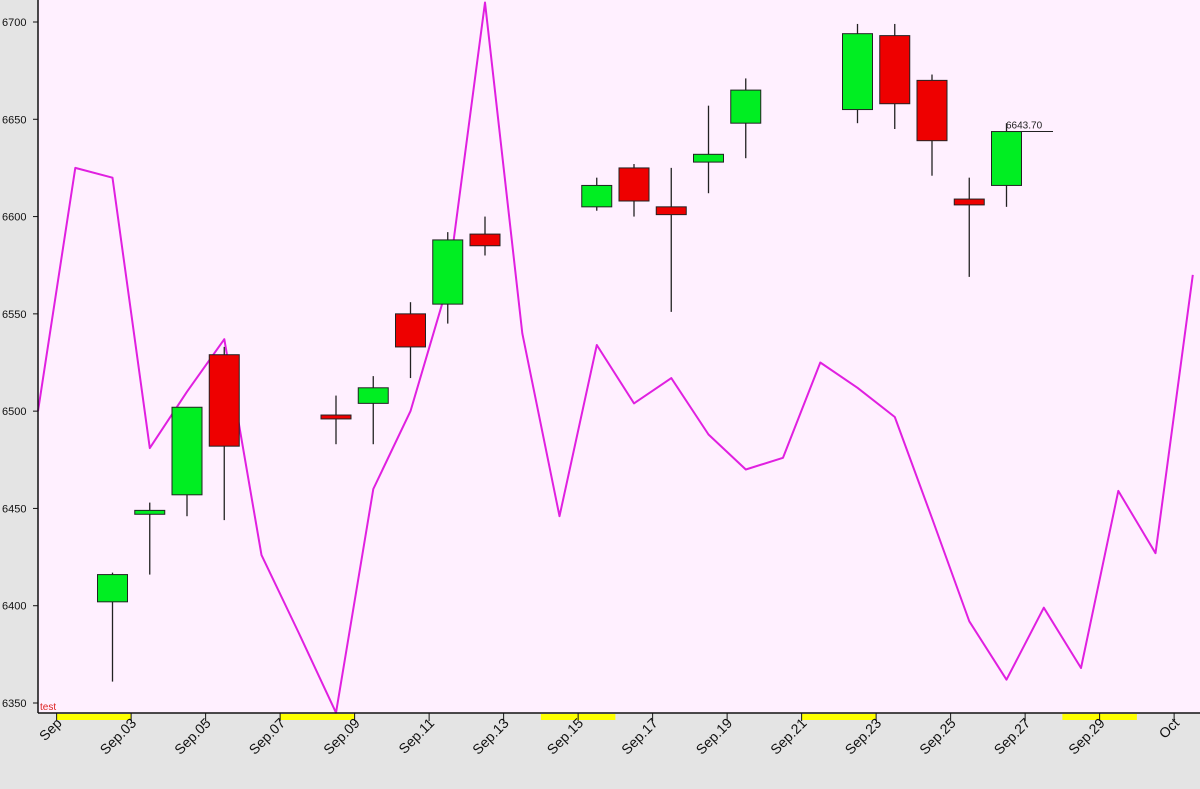 This screenshot has height=789, width=1200. What do you see at coordinates (14, 607) in the screenshot?
I see `y-tick-label: 6400` at bounding box center [14, 607].